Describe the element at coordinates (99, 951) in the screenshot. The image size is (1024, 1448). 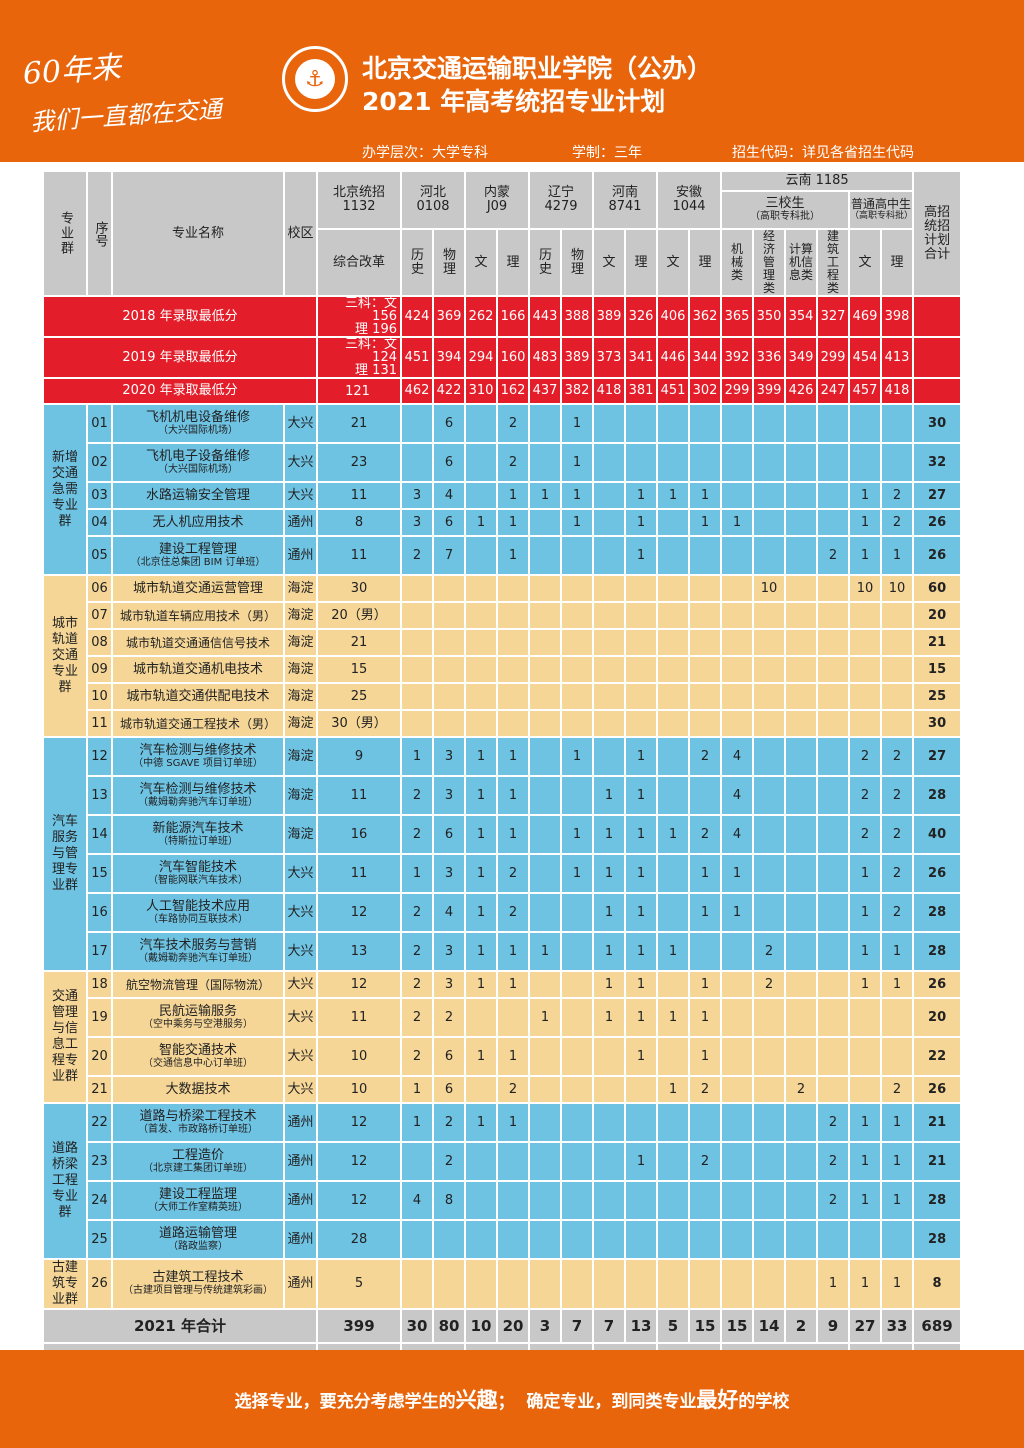
I see `row-seq: 17` at that location.